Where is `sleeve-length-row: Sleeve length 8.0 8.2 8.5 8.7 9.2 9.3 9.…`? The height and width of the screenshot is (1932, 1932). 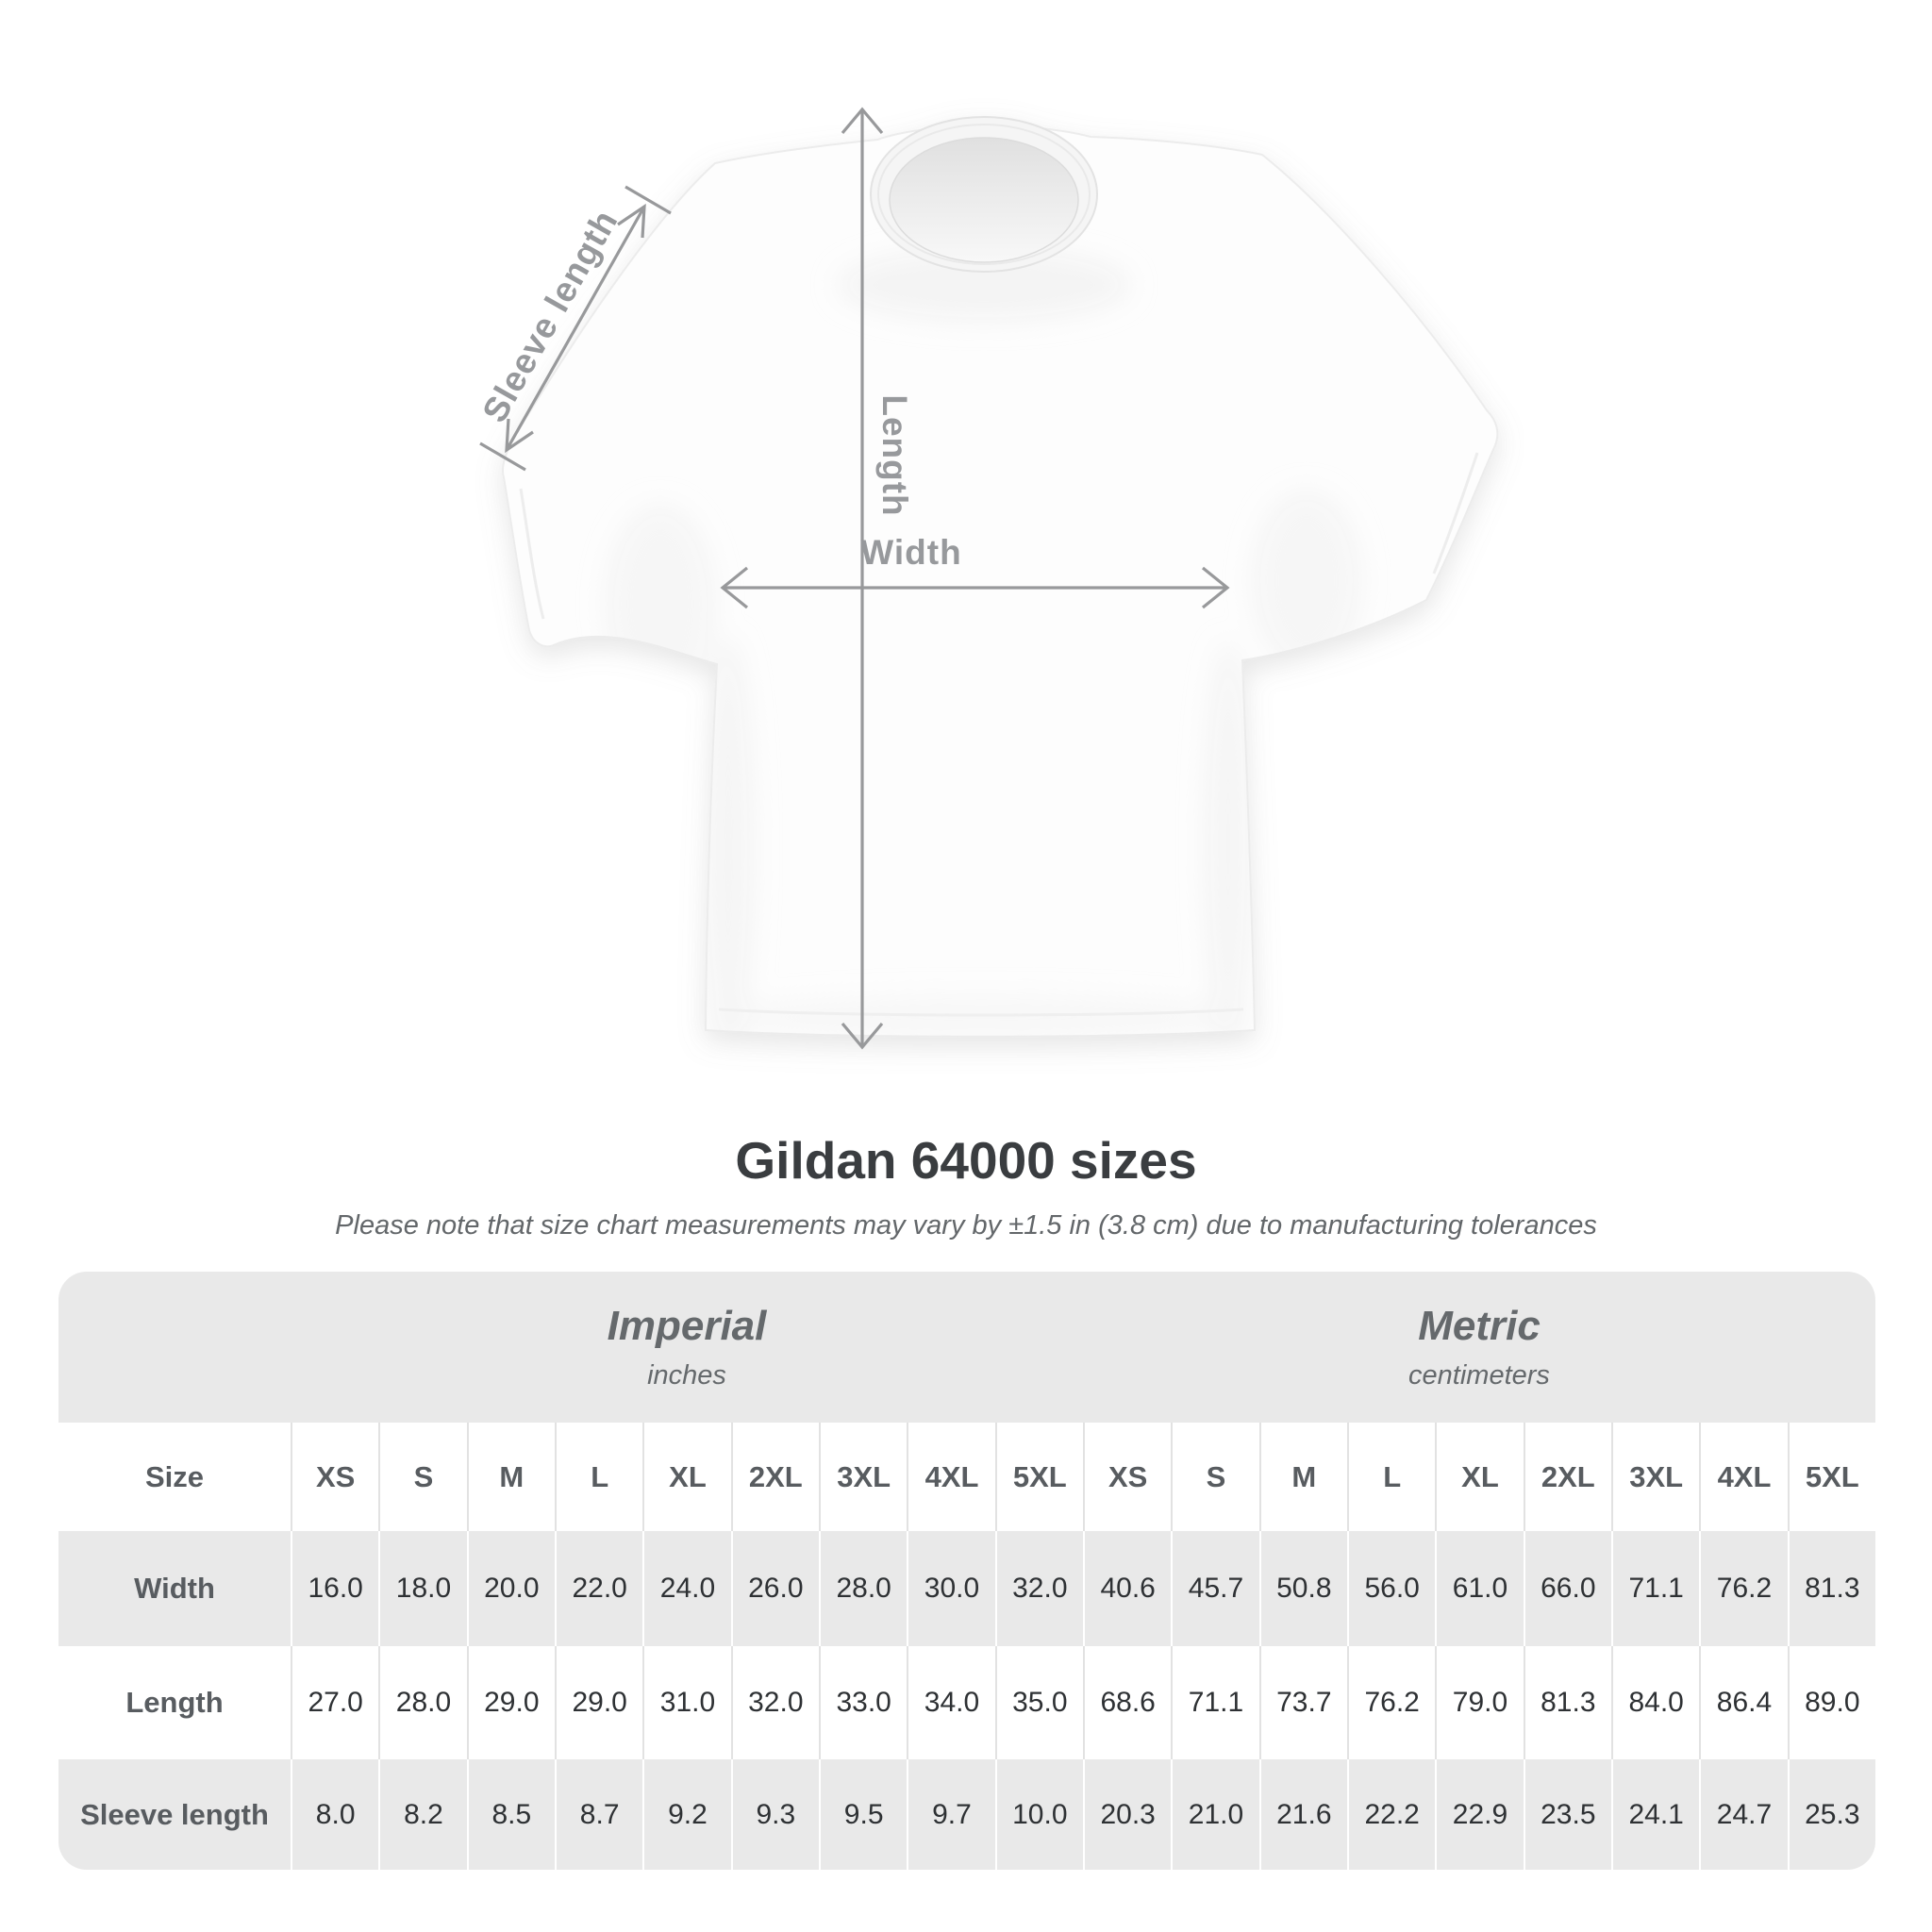 sleeve-length-row: Sleeve length 8.0 8.2 8.5 8.7 9.2 9.3 9.… is located at coordinates (967, 1814).